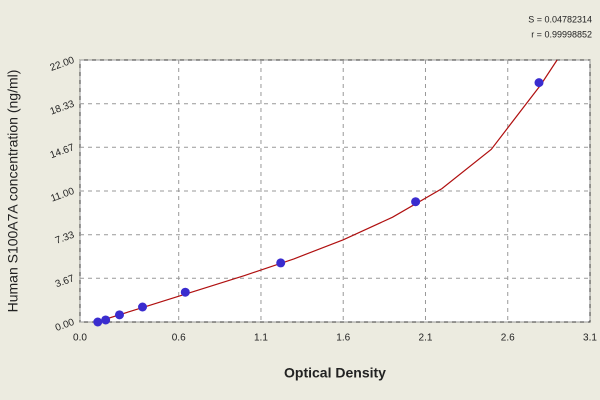 The height and width of the screenshot is (400, 600). What do you see at coordinates (561, 34) in the screenshot?
I see `annotation: r = 0.99998852` at bounding box center [561, 34].